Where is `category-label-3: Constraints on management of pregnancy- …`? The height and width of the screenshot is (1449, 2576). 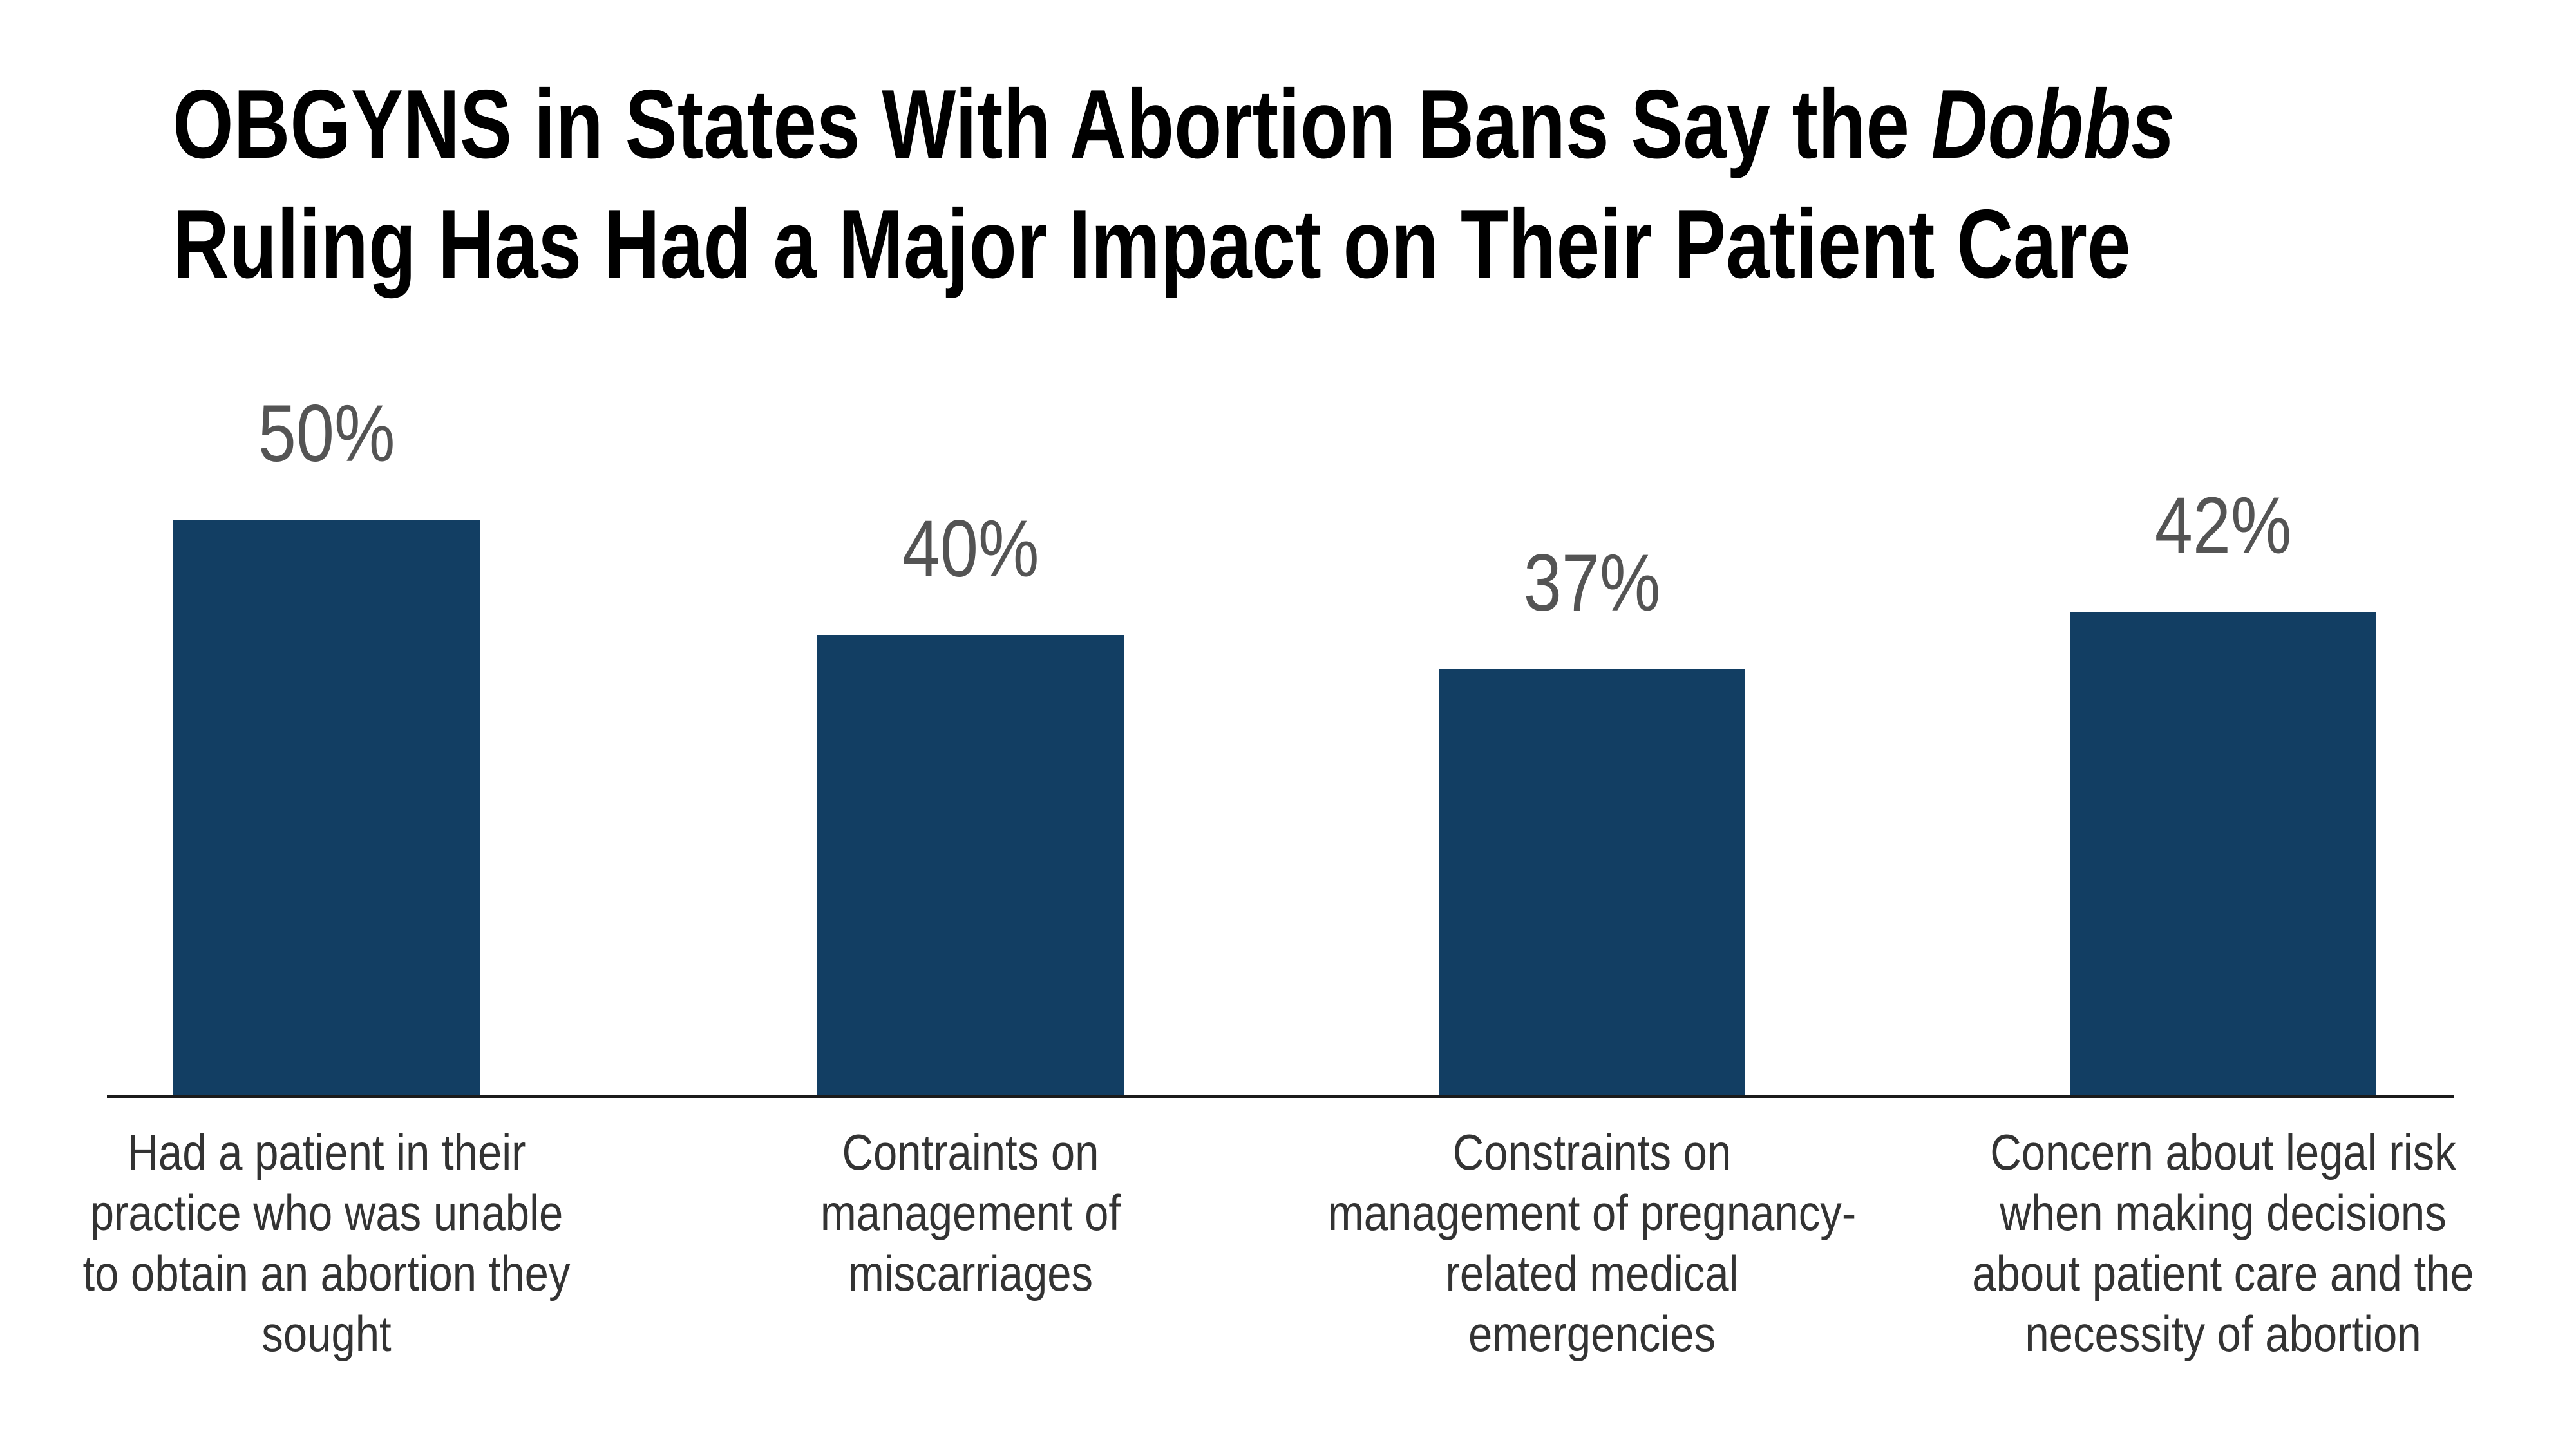
category-label-3: Constraints on management of pregnancy- … is located at coordinates (1592, 1243).